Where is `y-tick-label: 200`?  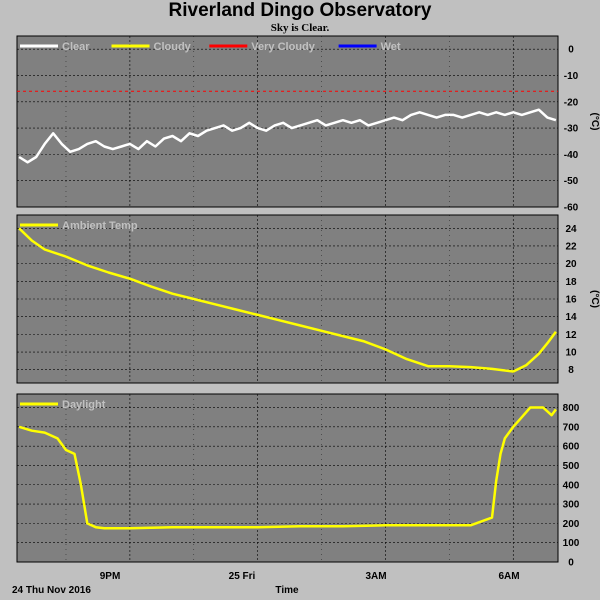
y-tick-label: 200 is located at coordinates (571, 524).